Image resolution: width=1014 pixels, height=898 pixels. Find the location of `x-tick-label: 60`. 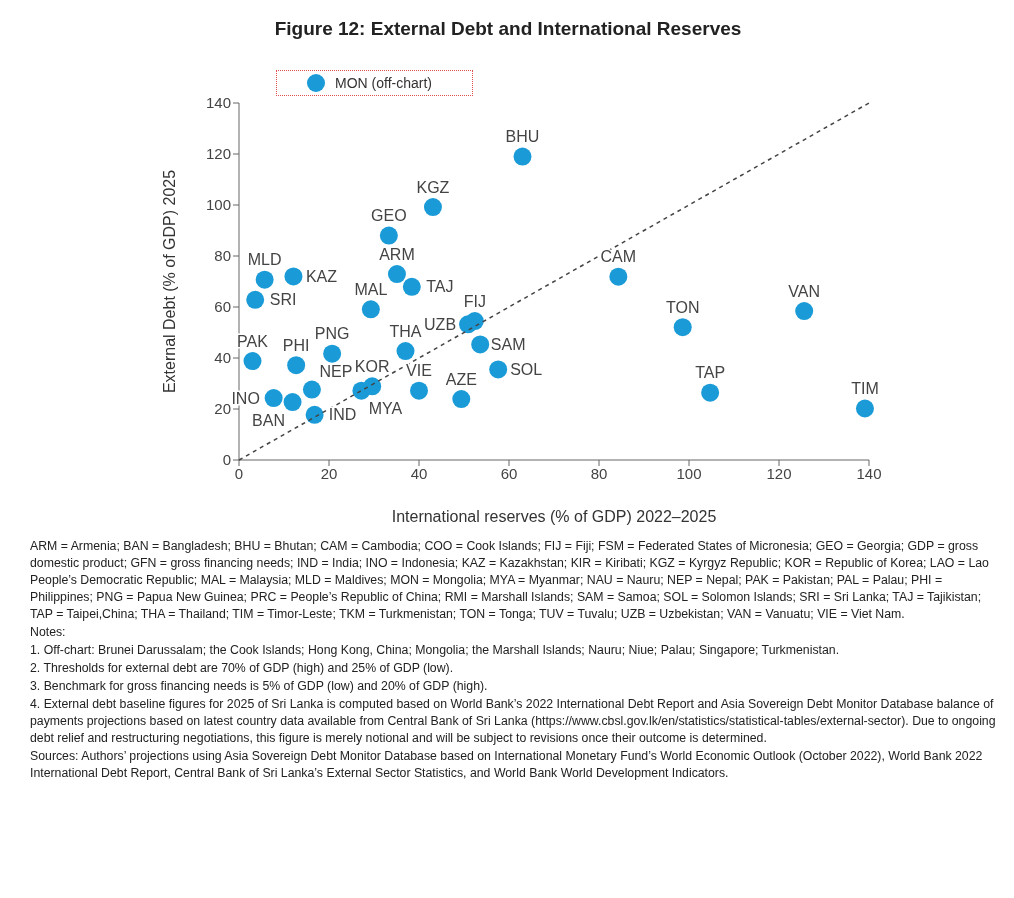

x-tick-label: 60 is located at coordinates (509, 473).